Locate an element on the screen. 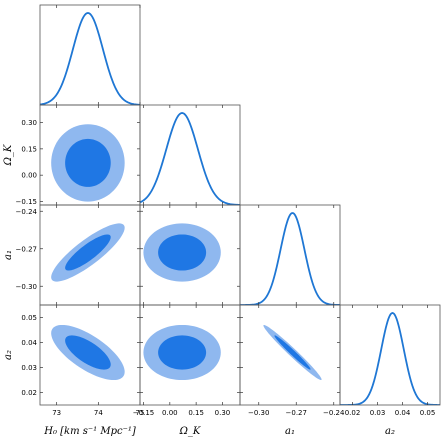  y-axis-title-a2: a₂ is located at coordinates (8, 355).